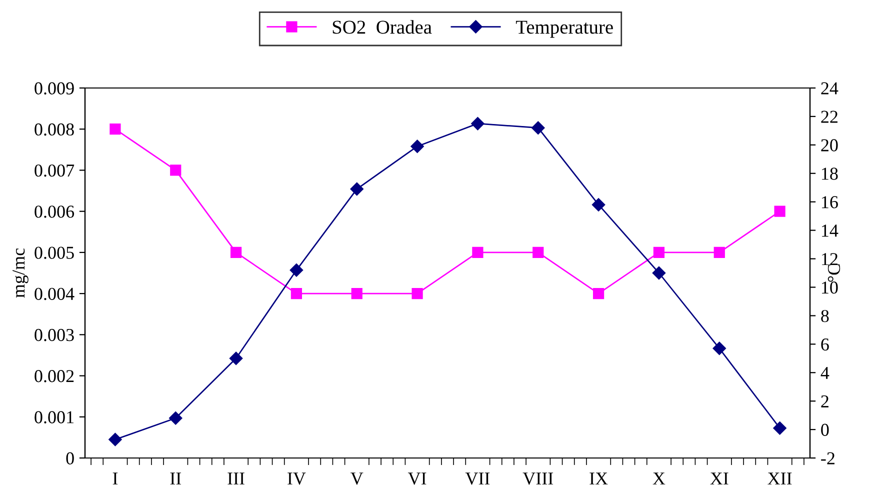  Describe the element at coordinates (357, 478) in the screenshot. I see `x-tick-label: V` at that location.